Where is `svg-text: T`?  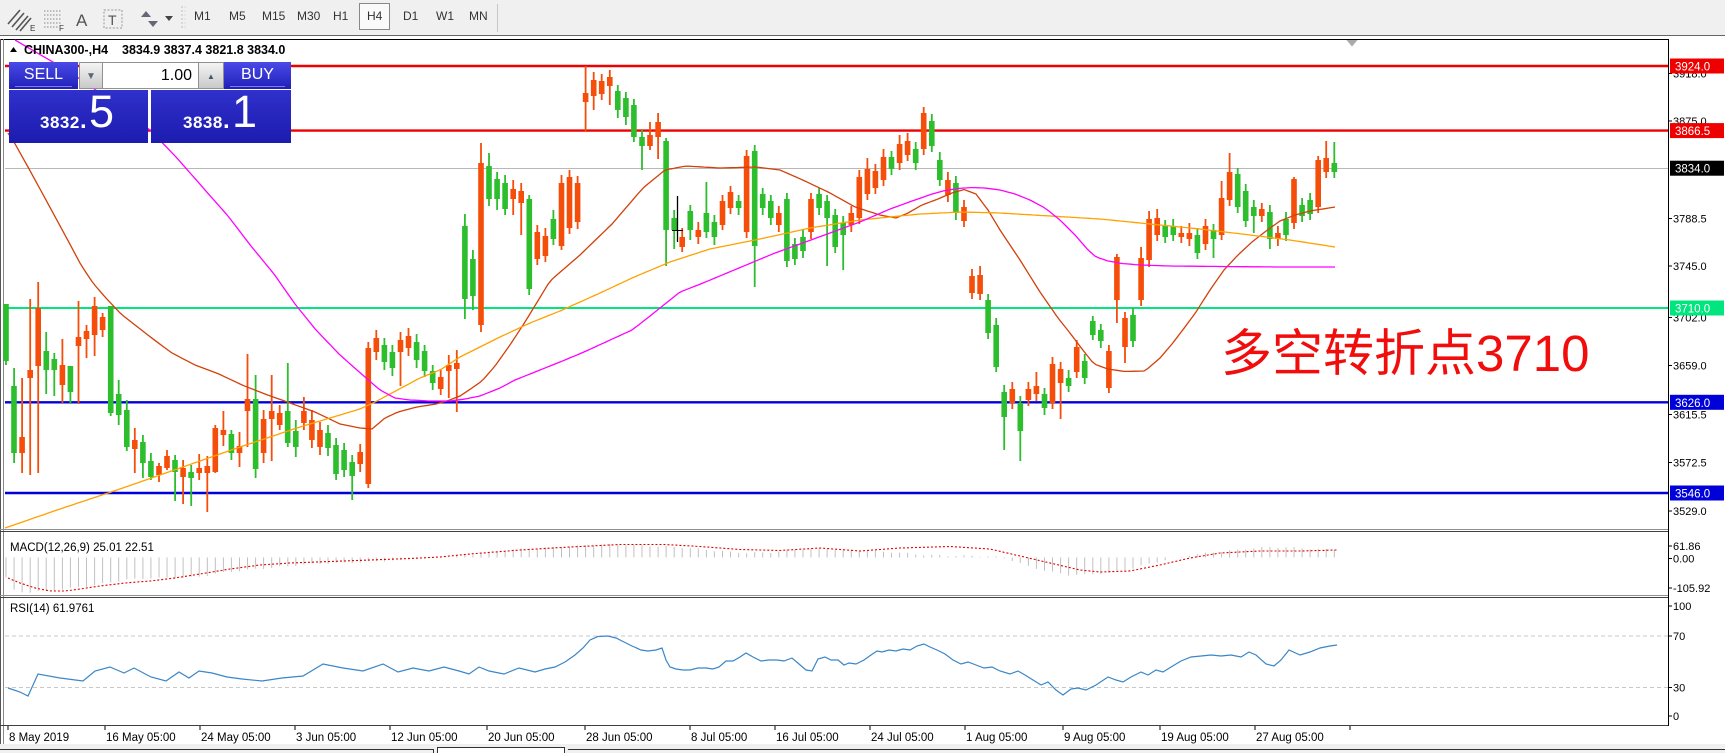
svg-text: T is located at coordinates (112, 20).